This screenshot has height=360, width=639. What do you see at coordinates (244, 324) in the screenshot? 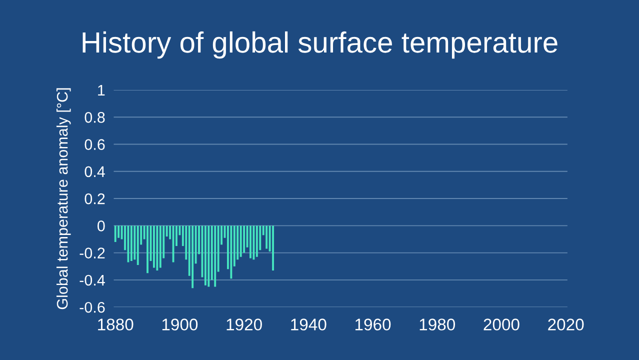
I see `x-tick-label: 1920` at bounding box center [244, 324].